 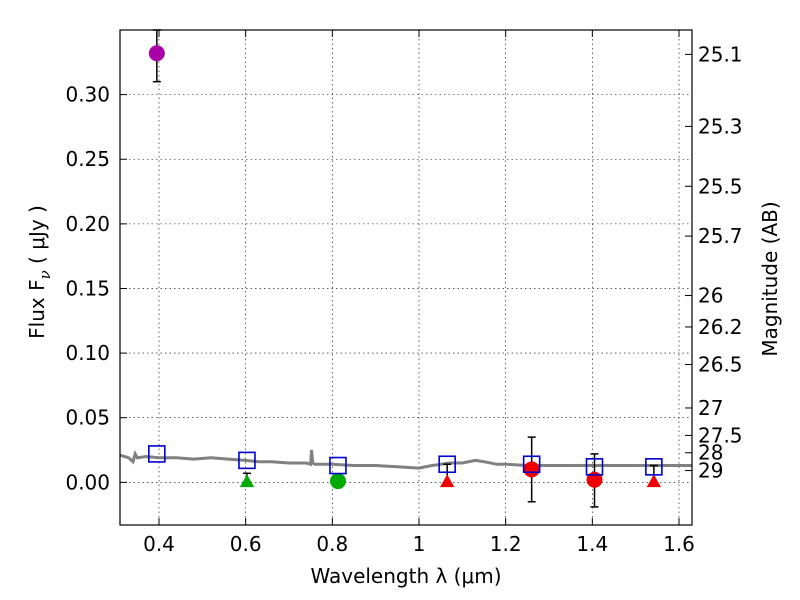 I want to click on model-photometry-points, so click(x=405, y=460).